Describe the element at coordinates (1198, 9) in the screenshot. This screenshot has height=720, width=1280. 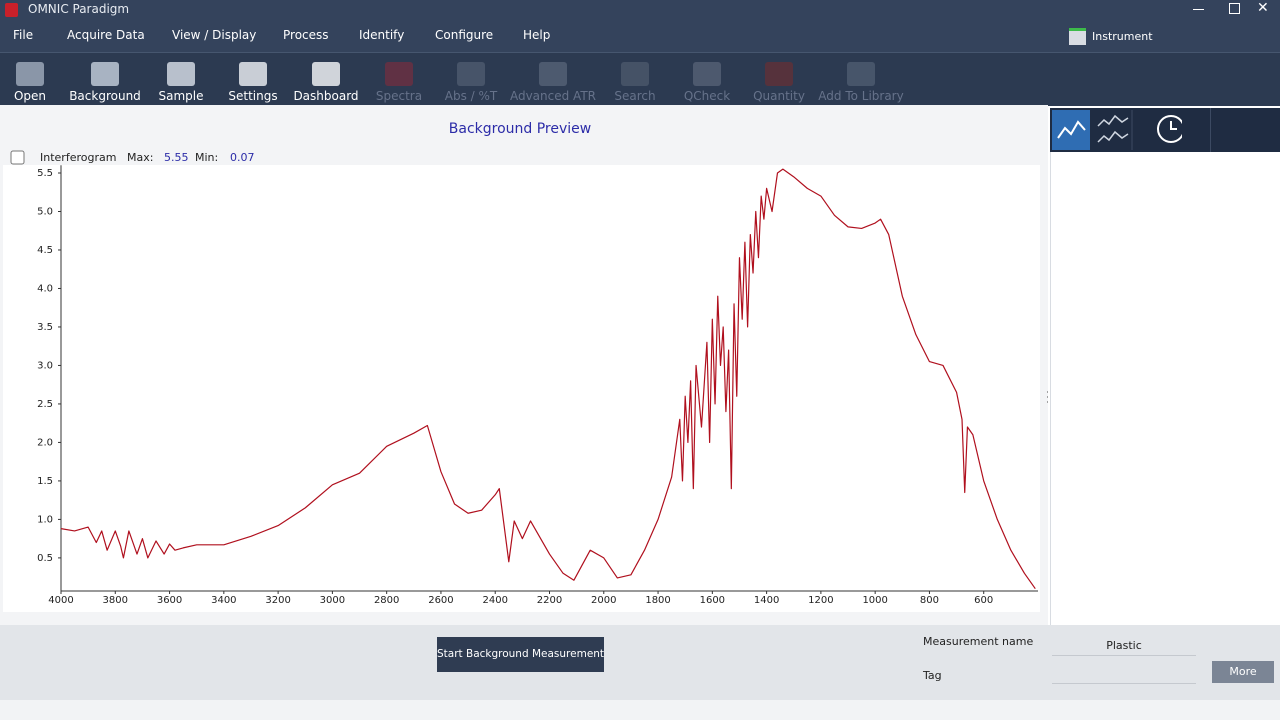
I see `minimize-button` at that location.